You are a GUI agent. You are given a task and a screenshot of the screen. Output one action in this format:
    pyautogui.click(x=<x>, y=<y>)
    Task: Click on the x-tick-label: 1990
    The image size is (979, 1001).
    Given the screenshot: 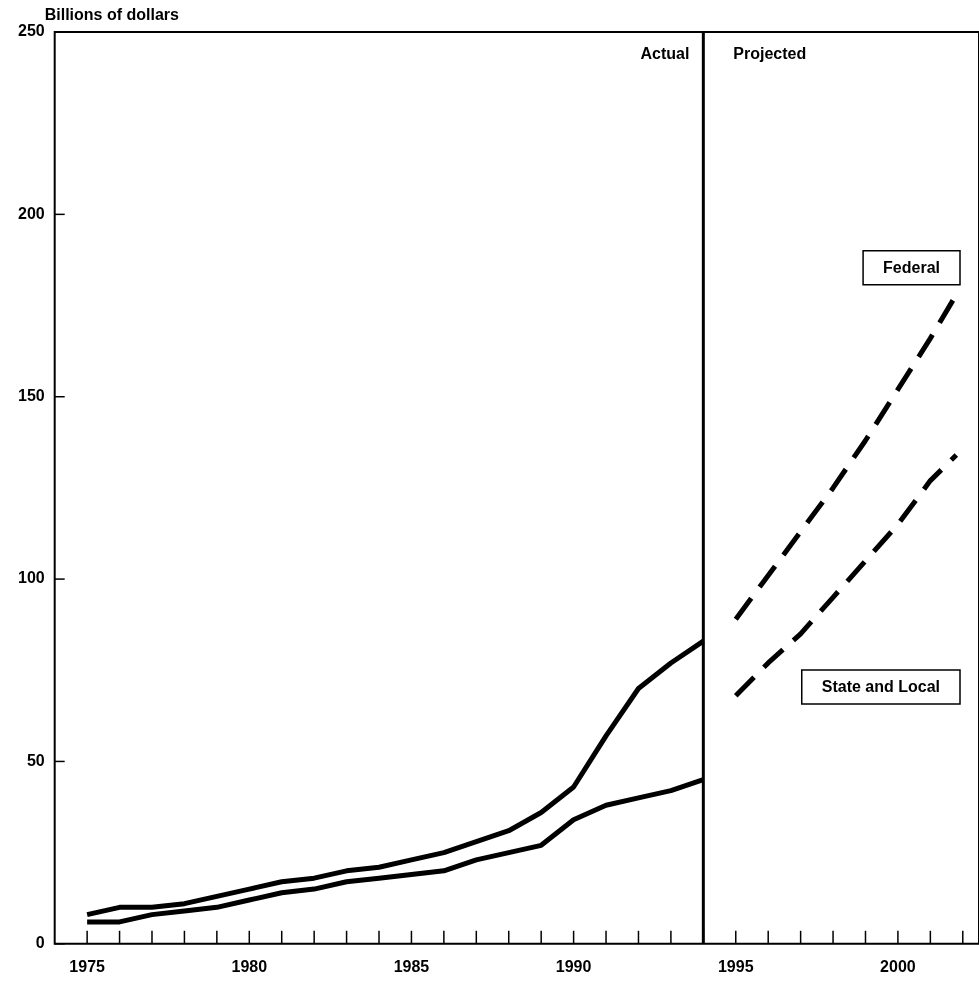 What is the action you would take?
    pyautogui.click(x=573, y=966)
    